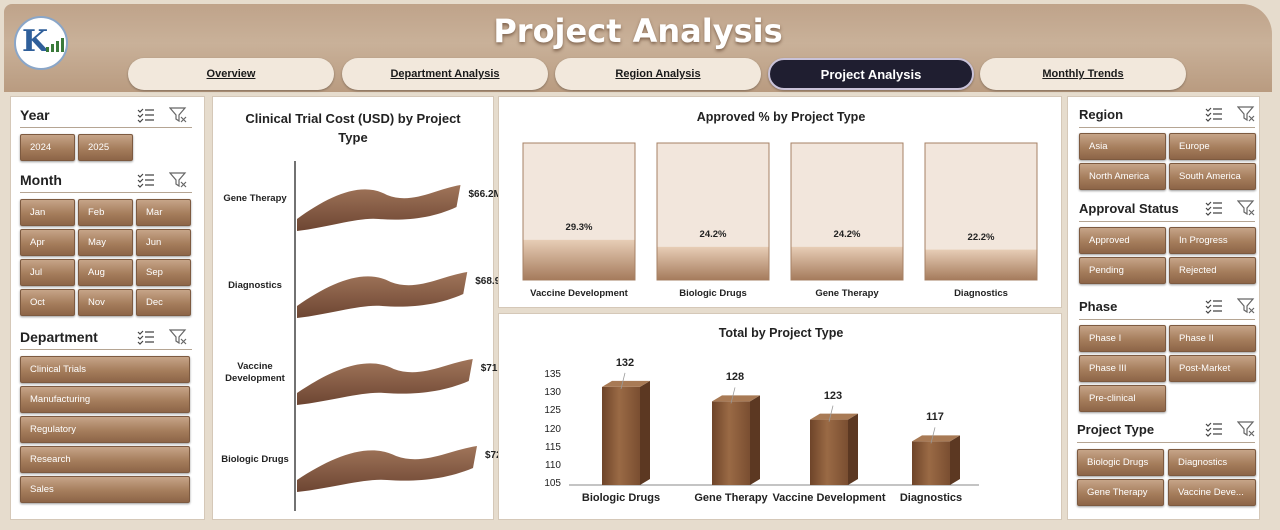 This screenshot has width=1280, height=530. I want to click on approved-category-label: Diagnostics, so click(981, 293).